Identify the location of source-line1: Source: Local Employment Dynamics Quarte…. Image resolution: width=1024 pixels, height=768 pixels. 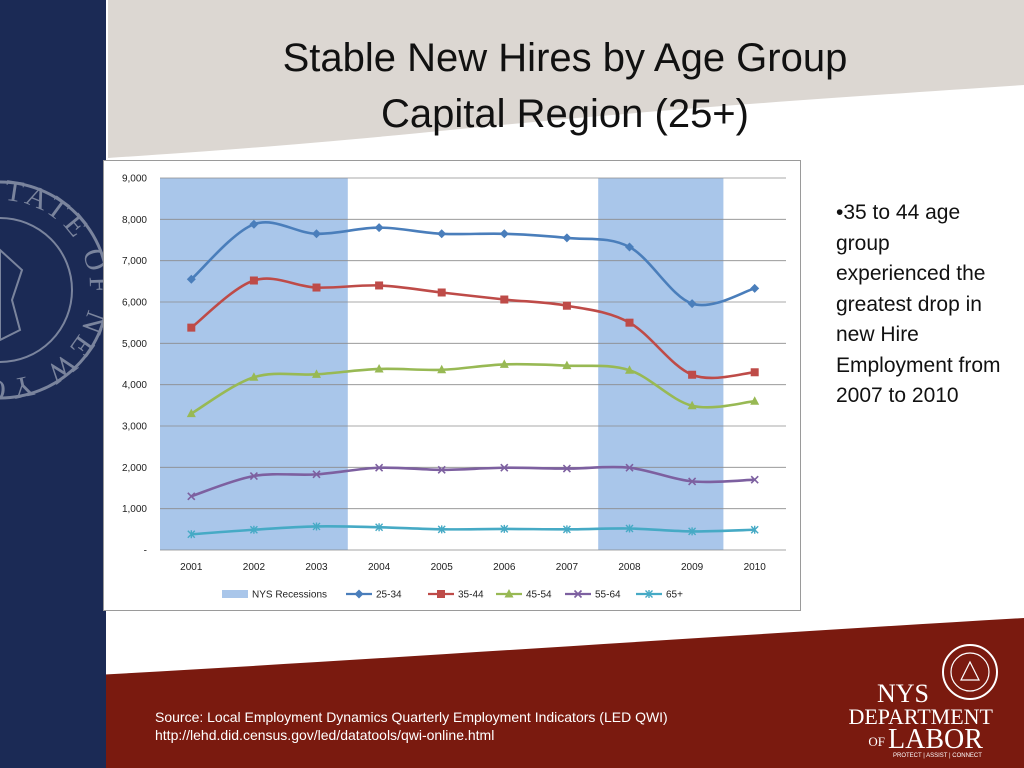
(411, 717).